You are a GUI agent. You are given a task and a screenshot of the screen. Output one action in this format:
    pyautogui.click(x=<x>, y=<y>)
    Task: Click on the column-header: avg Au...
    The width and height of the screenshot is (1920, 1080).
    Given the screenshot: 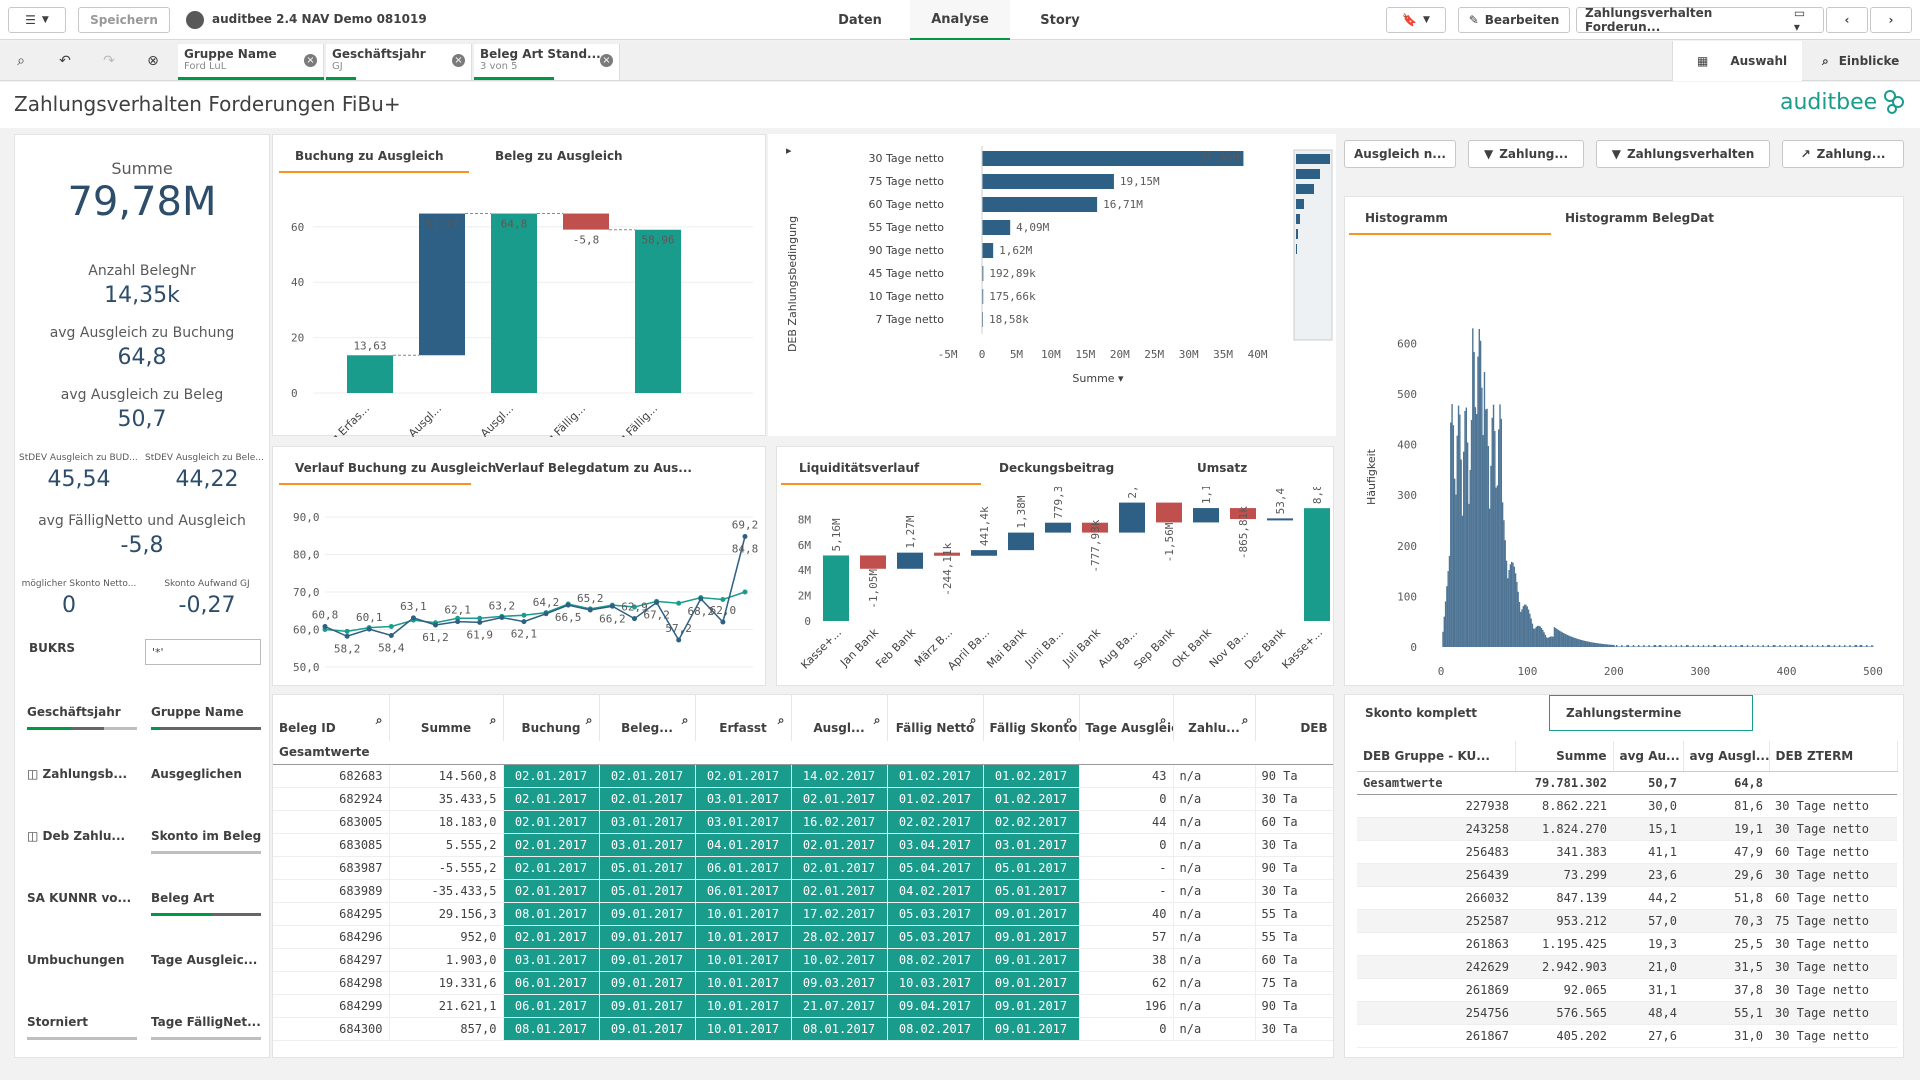 What is the action you would take?
    pyautogui.click(x=1648, y=756)
    